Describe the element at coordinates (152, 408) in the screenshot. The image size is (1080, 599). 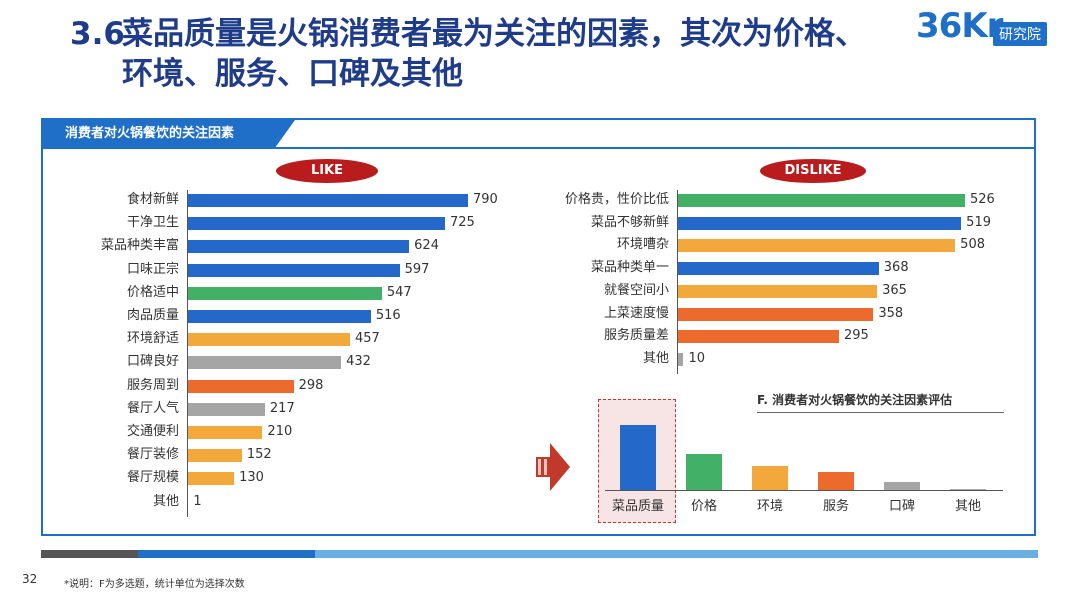
I see `like-category-label: 餐厅人气` at that location.